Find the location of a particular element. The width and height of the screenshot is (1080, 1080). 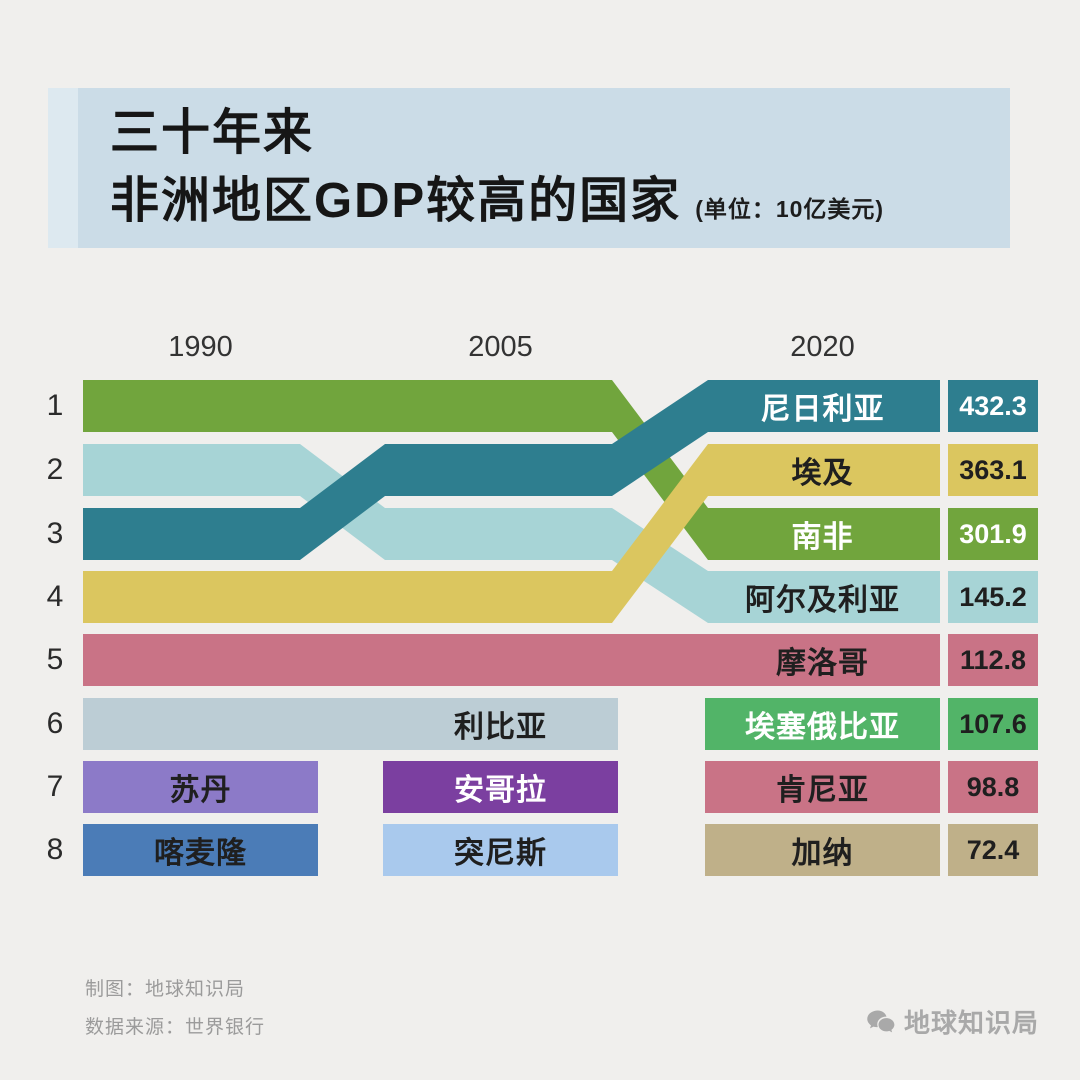

band-kenya is located at coordinates (822, 787).